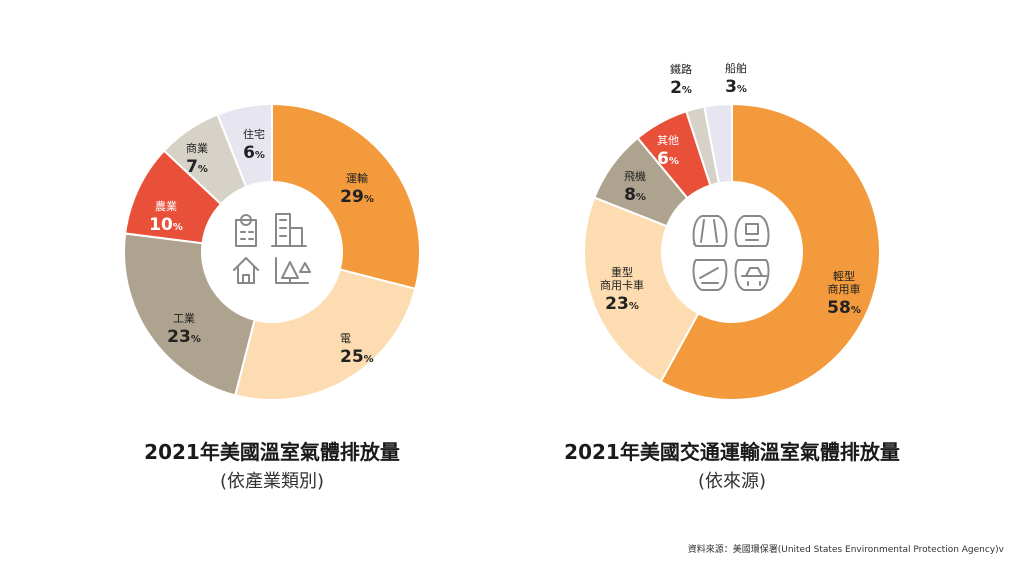 This screenshot has width=1024, height=576. What do you see at coordinates (752, 231) in the screenshot?
I see `truck-icon` at bounding box center [752, 231].